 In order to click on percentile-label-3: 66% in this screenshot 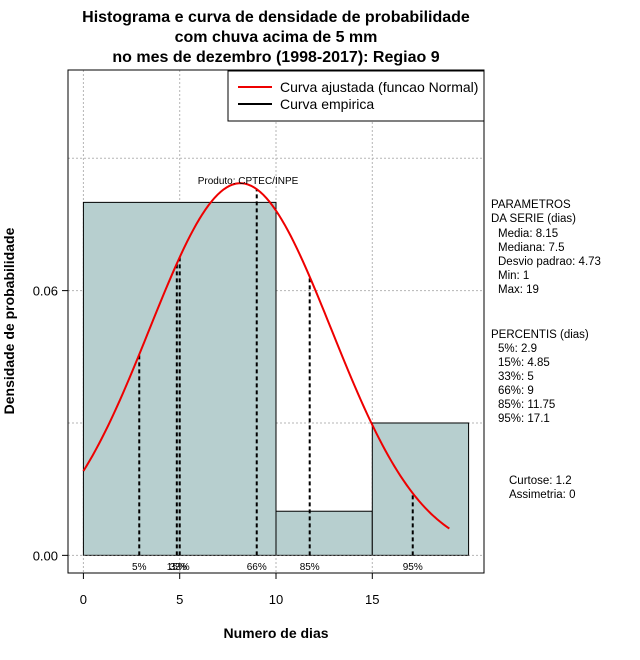, I will do `click(257, 567)`.